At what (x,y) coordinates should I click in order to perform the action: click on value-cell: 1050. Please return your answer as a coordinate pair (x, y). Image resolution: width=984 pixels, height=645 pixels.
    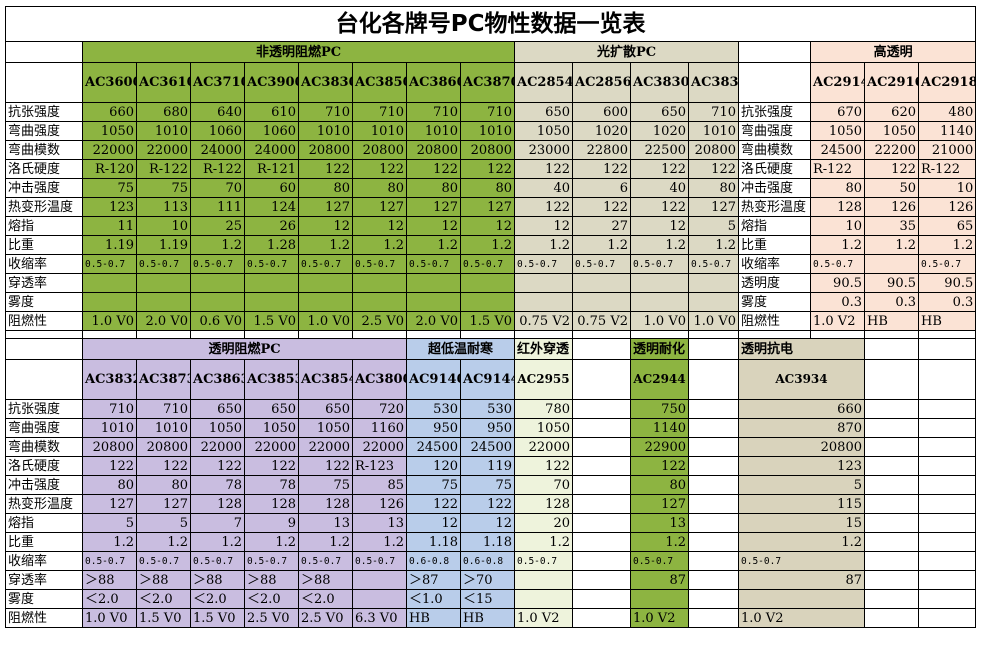
    Looking at the image, I should click on (543, 131).